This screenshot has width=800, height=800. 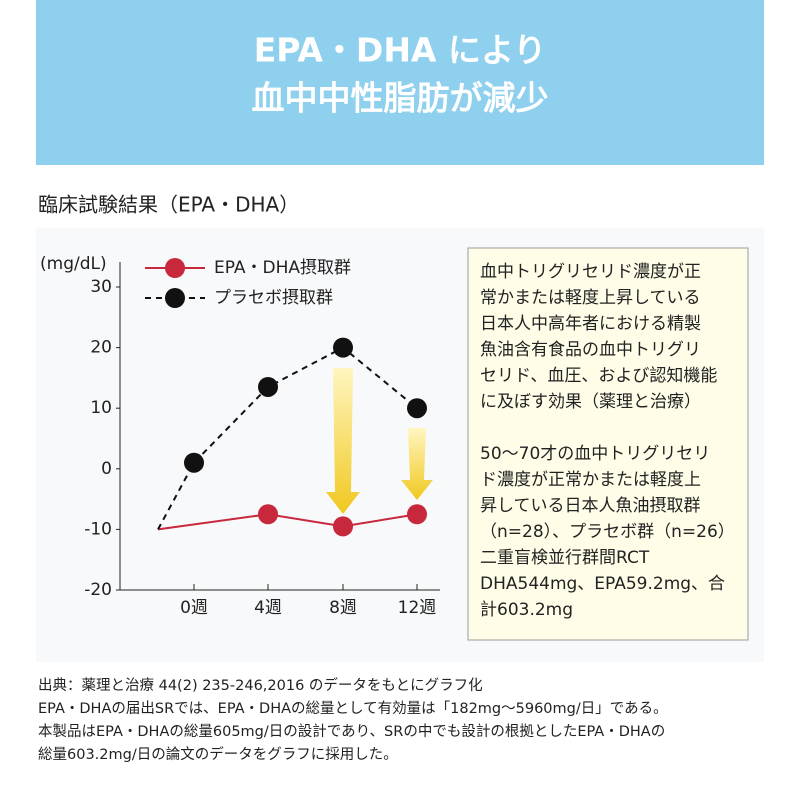 I want to click on note-line: 50〜70才の血中トリグリセリ, so click(x=595, y=454).